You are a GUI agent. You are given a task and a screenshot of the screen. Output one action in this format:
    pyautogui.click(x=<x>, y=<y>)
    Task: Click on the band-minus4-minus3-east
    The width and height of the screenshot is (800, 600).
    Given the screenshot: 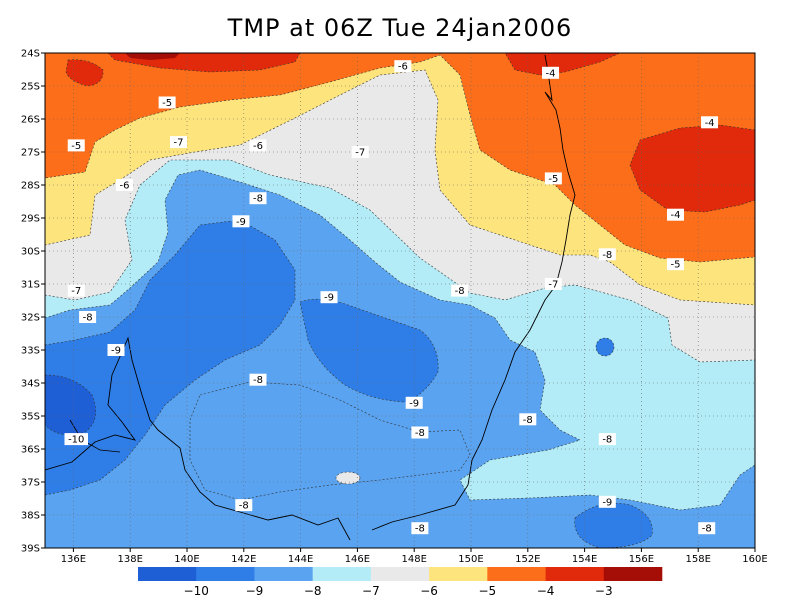 What is the action you would take?
    pyautogui.click(x=692, y=168)
    